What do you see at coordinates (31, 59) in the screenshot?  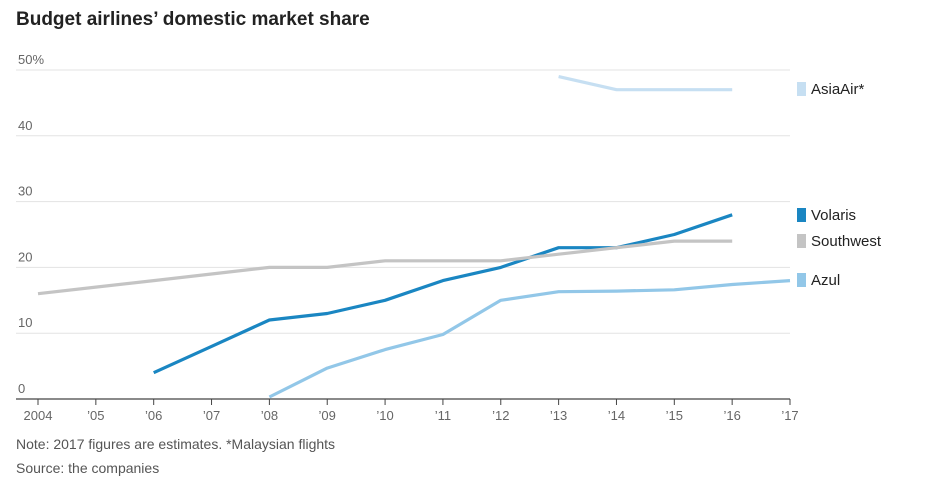 I see `y-tick-label-50: 50%` at bounding box center [31, 59].